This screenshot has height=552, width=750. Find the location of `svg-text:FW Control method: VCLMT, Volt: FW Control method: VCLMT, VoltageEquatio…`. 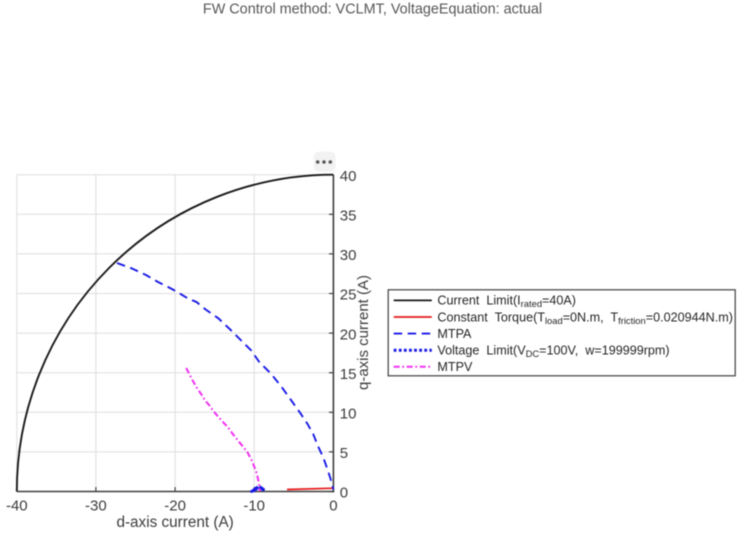

svg-text:FW Control method: VCLMT, Volt: FW Control method: VCLMT, VoltageEquatio… is located at coordinates (372, 9).